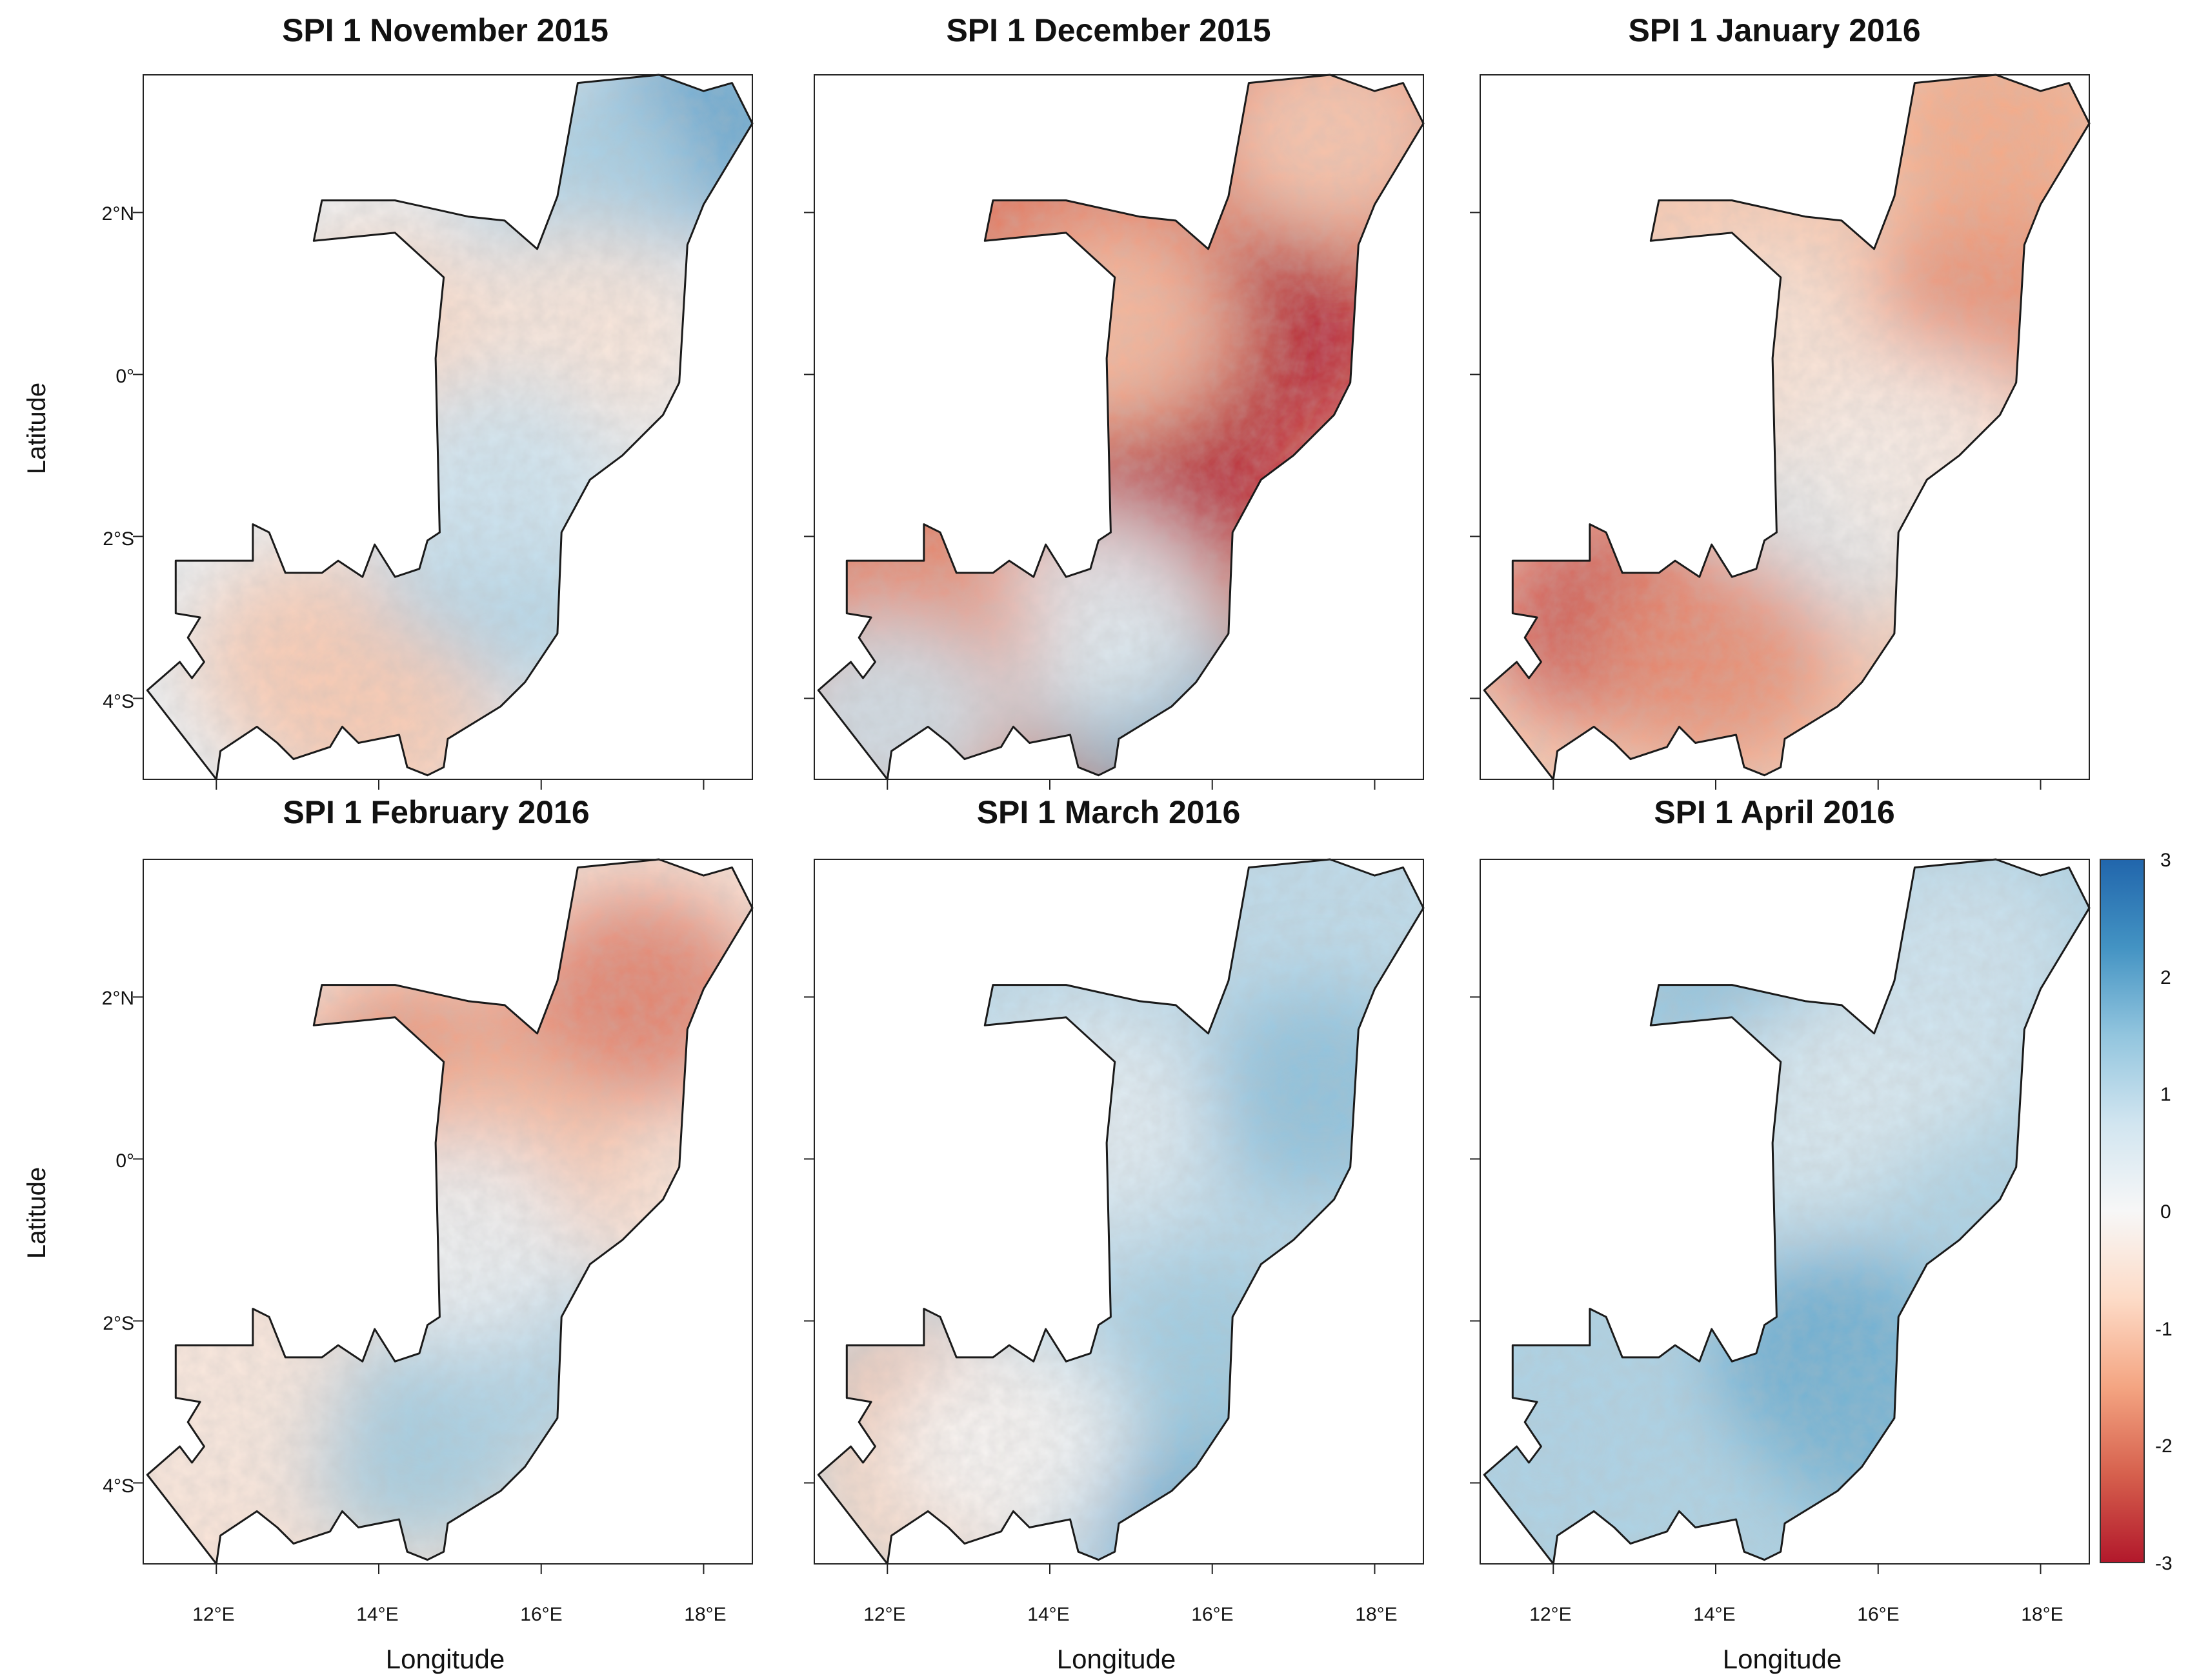 This screenshot has width=2199, height=1680. What do you see at coordinates (118, 1242) in the screenshot?
I see `lat-tick-labels-bottom: 2°N 0° 2°S 4°S` at bounding box center [118, 1242].